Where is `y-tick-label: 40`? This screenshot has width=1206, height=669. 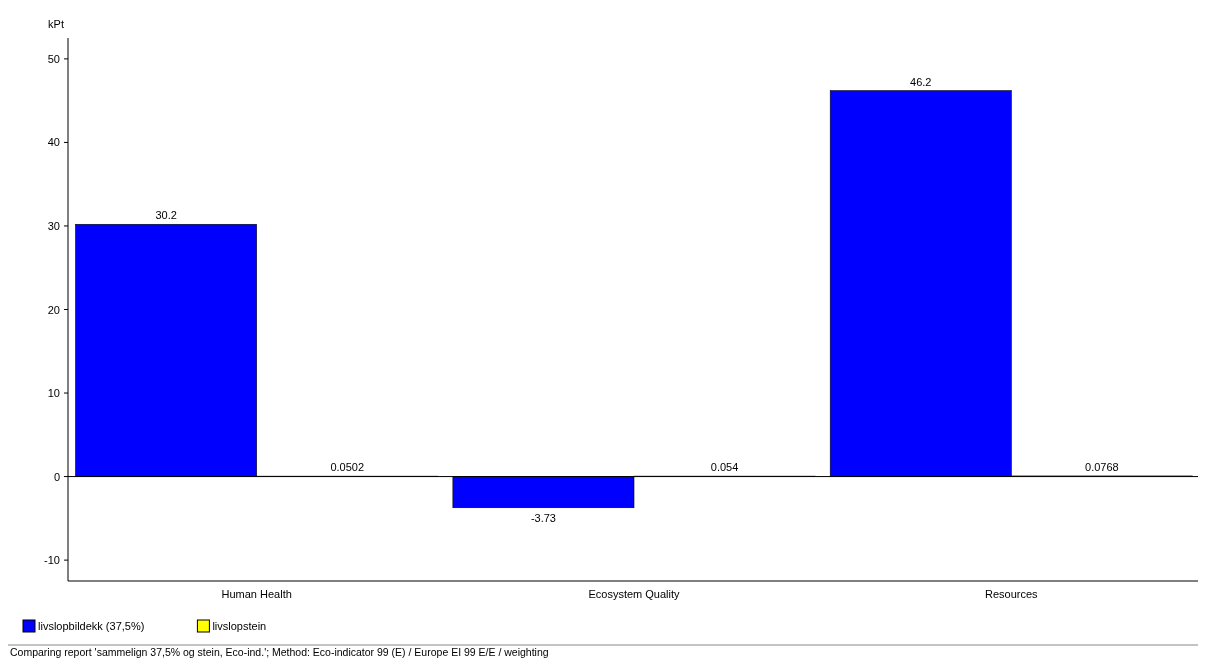 y-tick-label: 40 is located at coordinates (53, 142).